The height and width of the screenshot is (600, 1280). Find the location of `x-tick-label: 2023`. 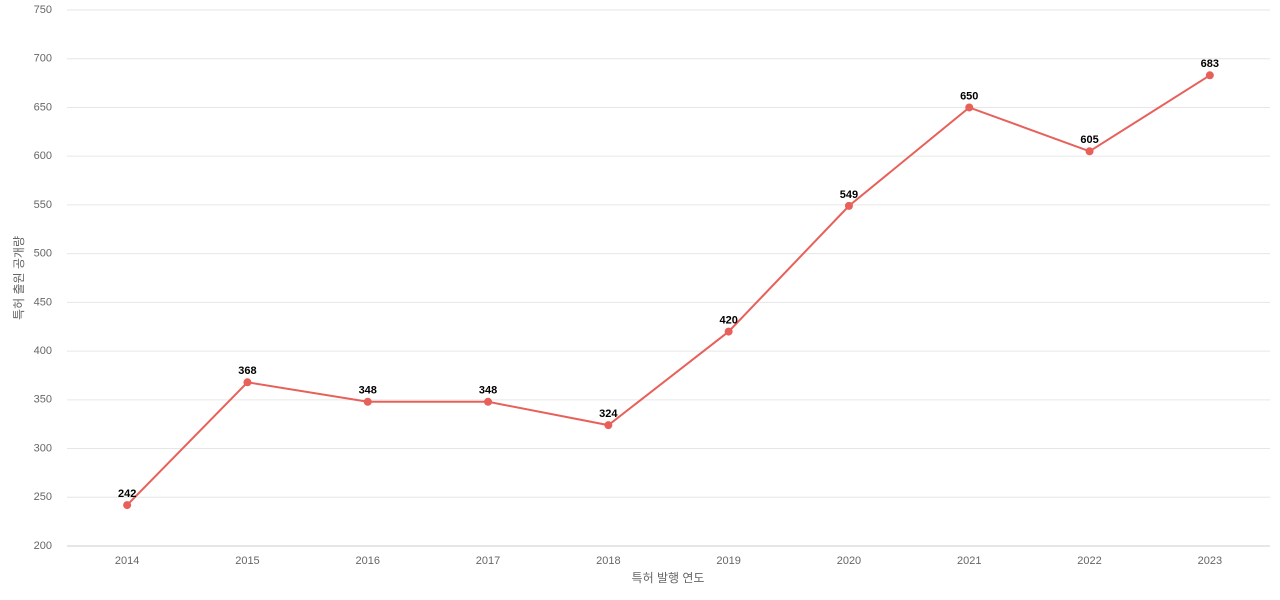

x-tick-label: 2023 is located at coordinates (1210, 561).